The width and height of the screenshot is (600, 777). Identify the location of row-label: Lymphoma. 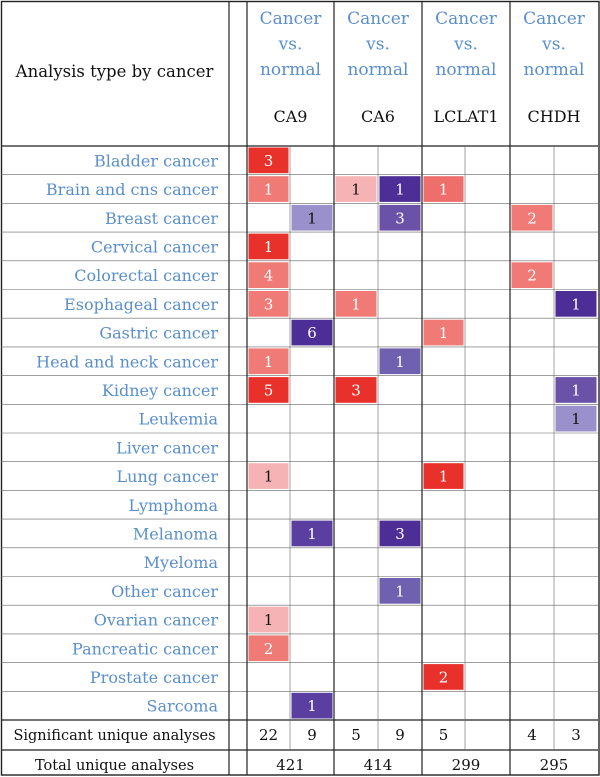
(174, 505).